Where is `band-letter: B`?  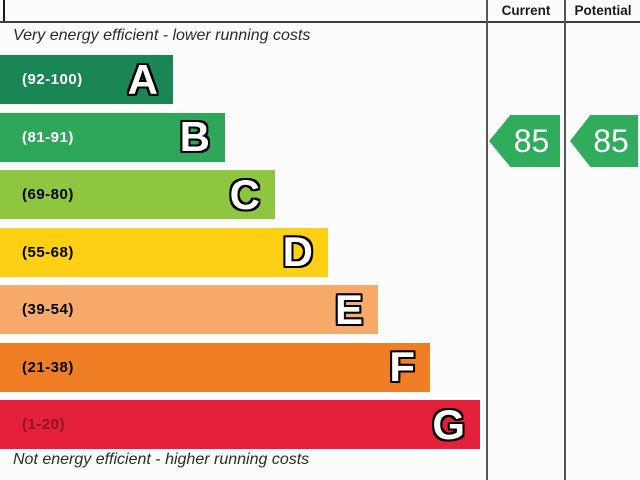 band-letter: B is located at coordinates (194, 136).